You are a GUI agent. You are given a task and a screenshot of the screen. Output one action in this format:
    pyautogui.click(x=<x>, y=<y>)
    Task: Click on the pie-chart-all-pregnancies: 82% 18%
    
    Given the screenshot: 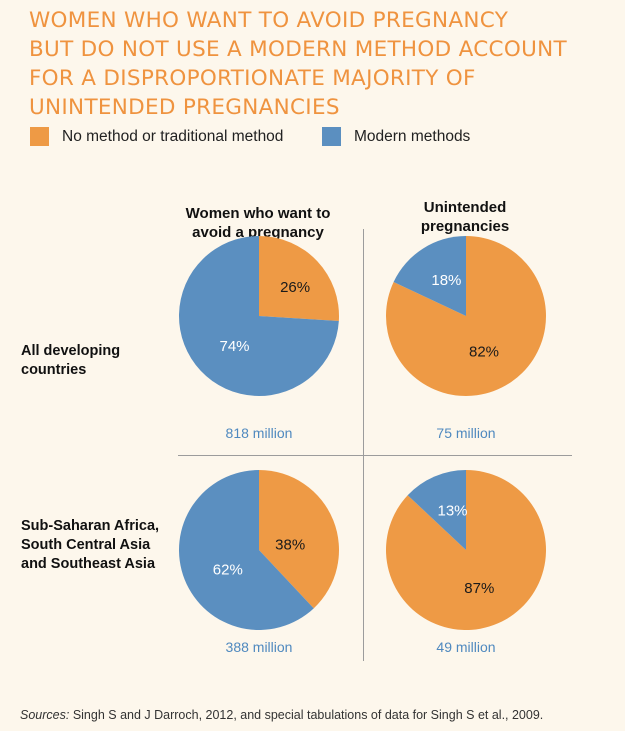 What is the action you would take?
    pyautogui.click(x=465, y=316)
    